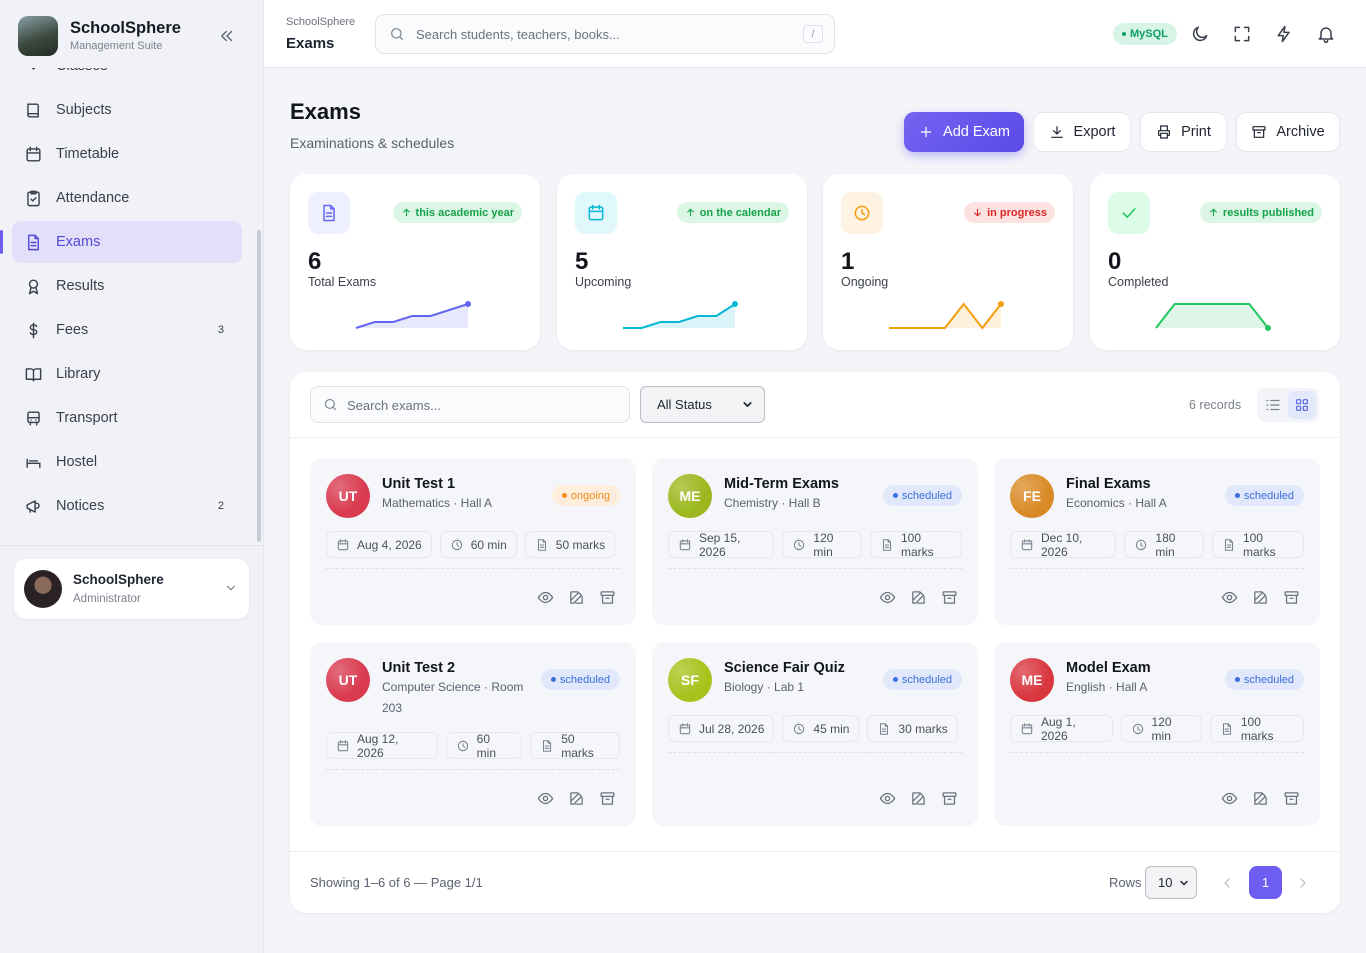 This screenshot has width=1366, height=953. Describe the element at coordinates (1260, 212) in the screenshot. I see `trend-pill: results published` at that location.